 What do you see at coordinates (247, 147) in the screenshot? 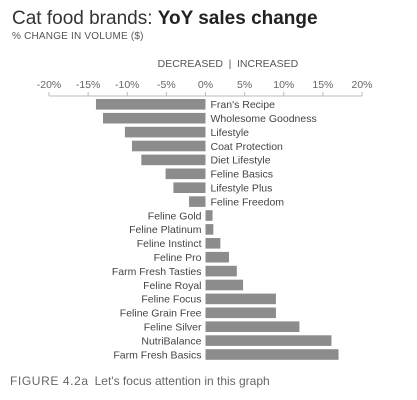
I see `category-label: Coat Protection` at bounding box center [247, 147].